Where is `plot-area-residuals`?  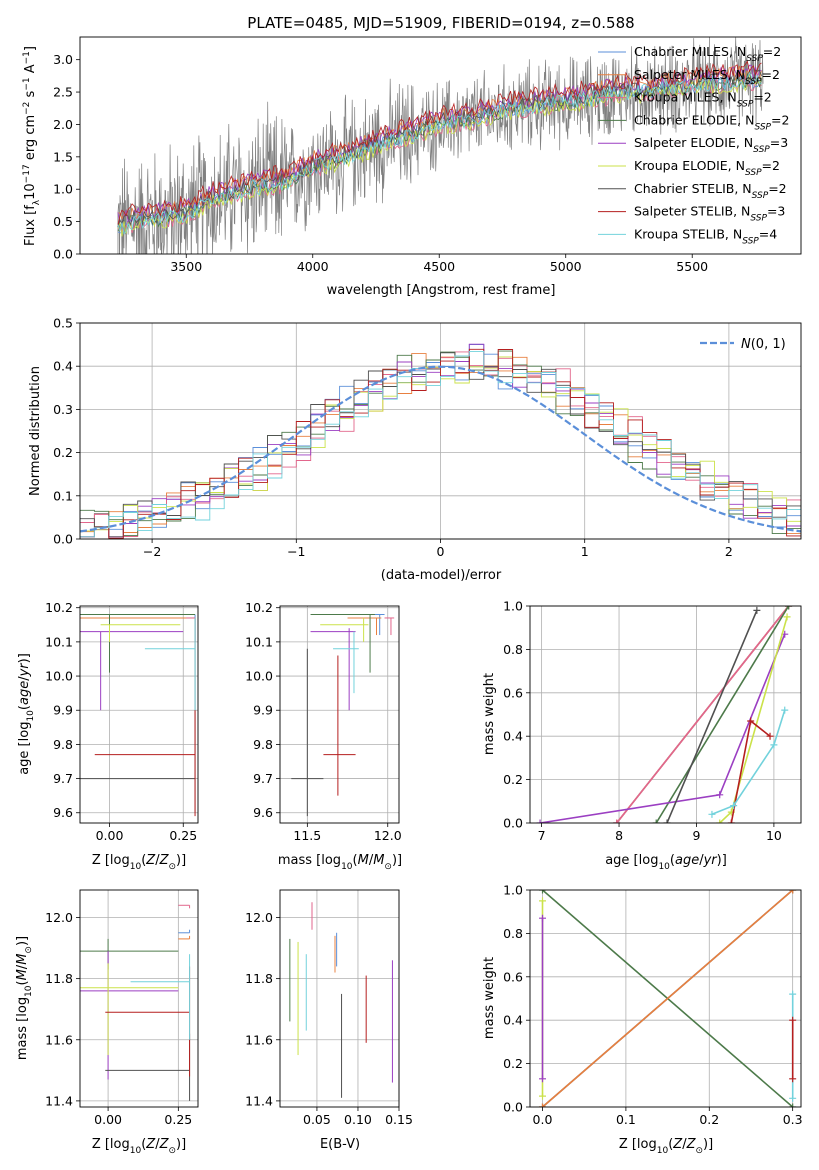 plot-area-residuals is located at coordinates (440, 441).